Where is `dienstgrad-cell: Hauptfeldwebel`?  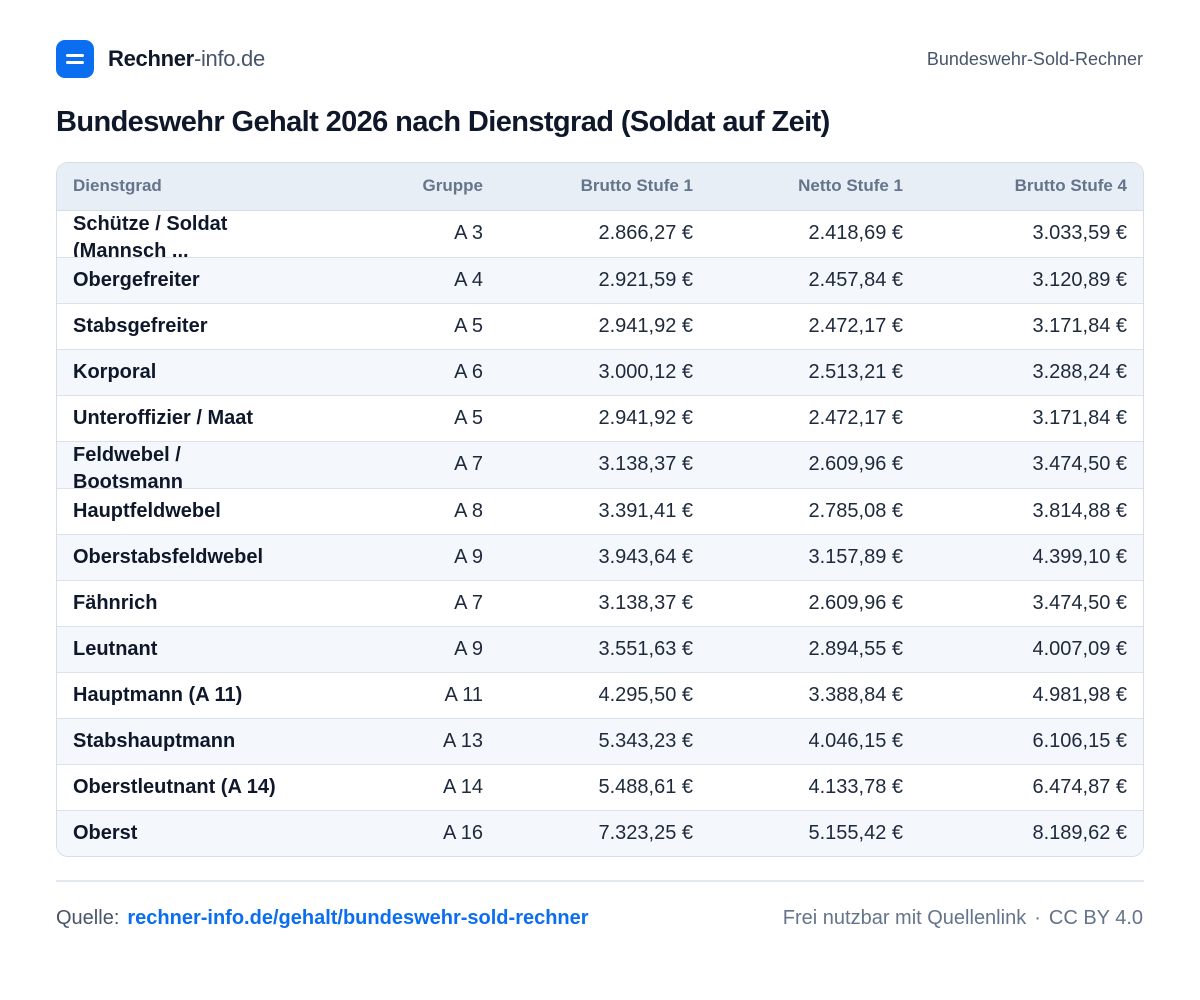 dienstgrad-cell: Hauptfeldwebel is located at coordinates (170, 510).